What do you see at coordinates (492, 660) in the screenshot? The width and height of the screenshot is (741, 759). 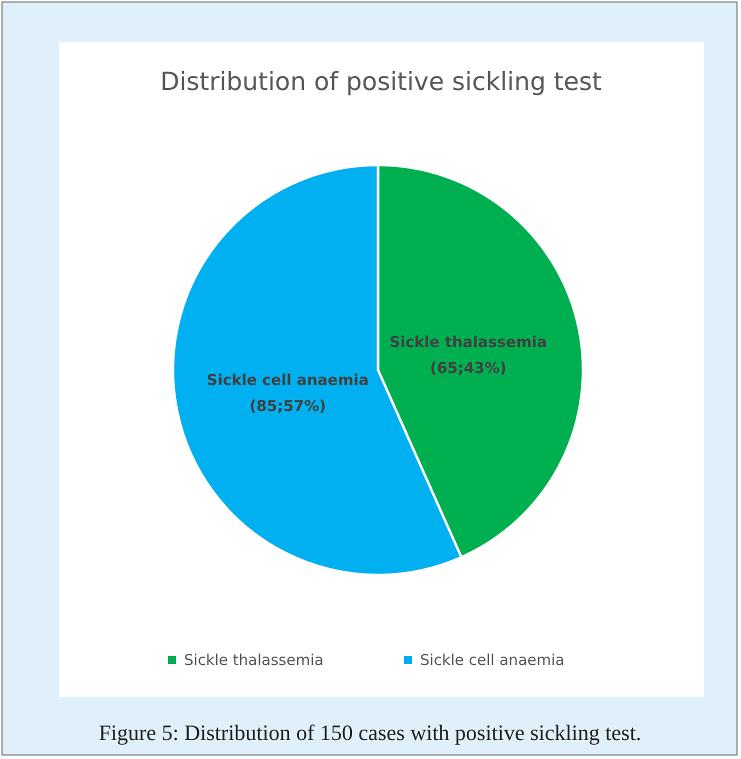 I see `legend-label: Sickle cell anaemia` at bounding box center [492, 660].